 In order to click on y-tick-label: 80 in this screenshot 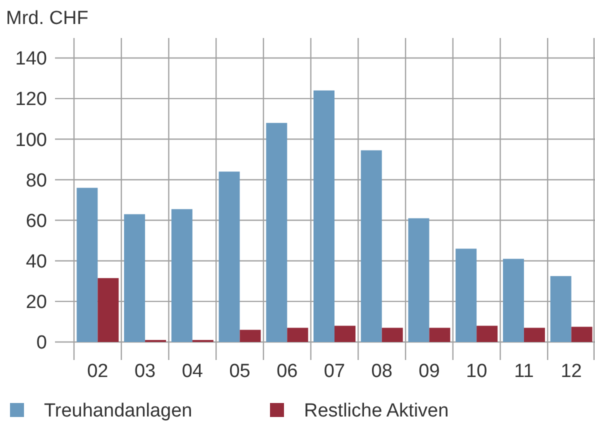, I will do `click(36, 181)`.